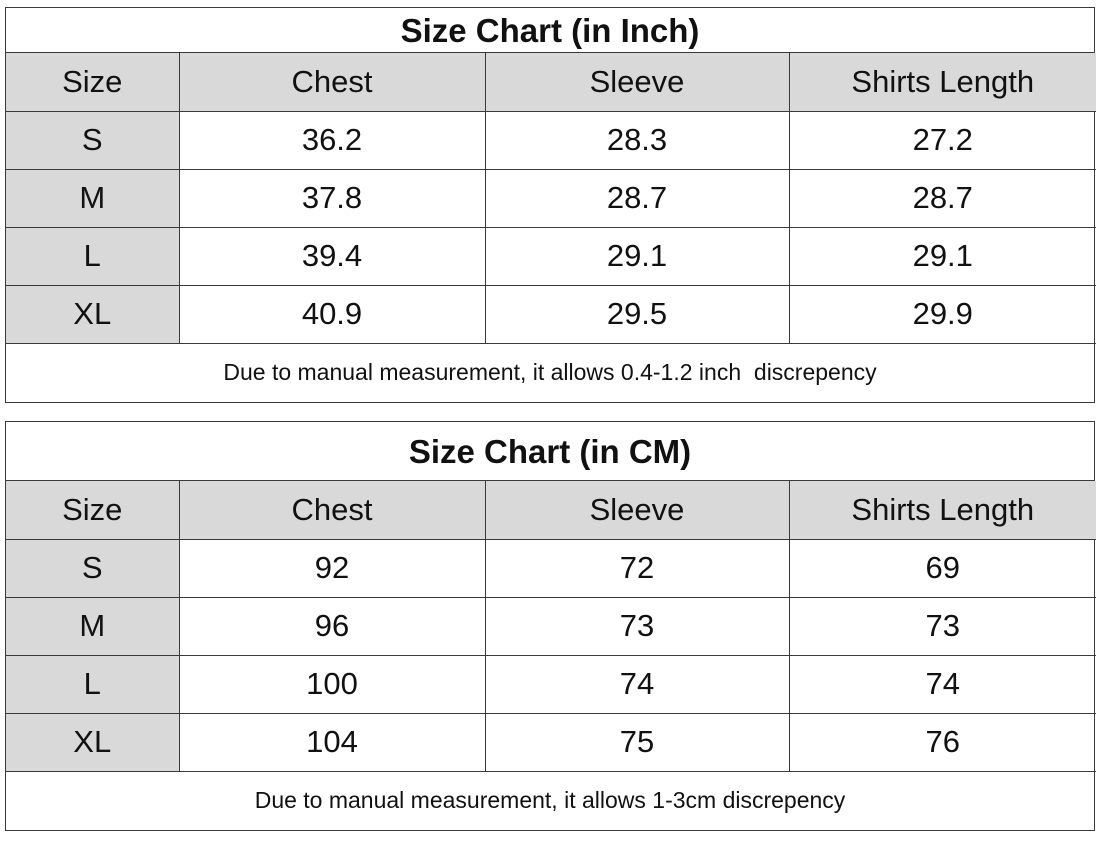 This screenshot has height=841, width=1100. I want to click on table-row: XL 104 75 76, so click(551, 742).